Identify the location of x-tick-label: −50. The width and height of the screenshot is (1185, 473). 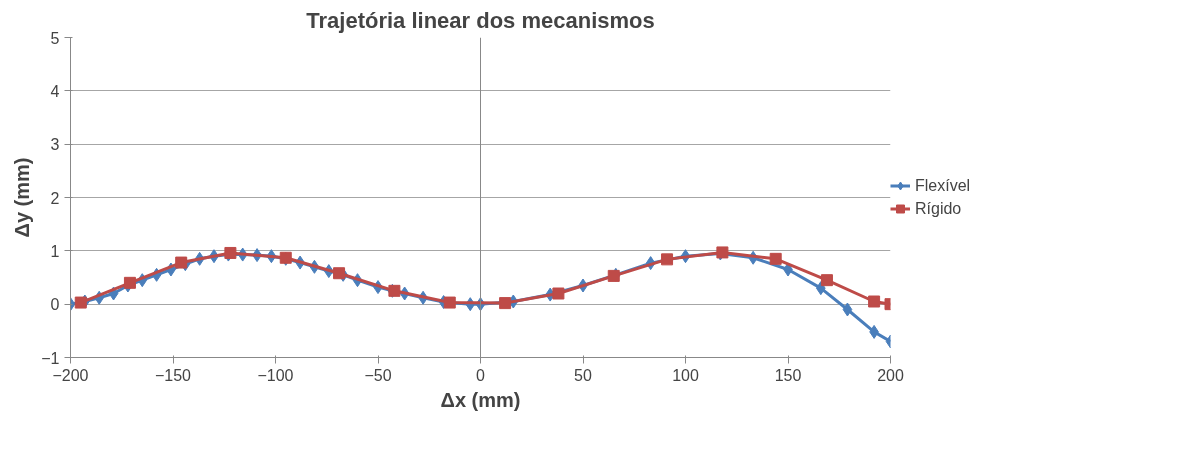
(378, 375).